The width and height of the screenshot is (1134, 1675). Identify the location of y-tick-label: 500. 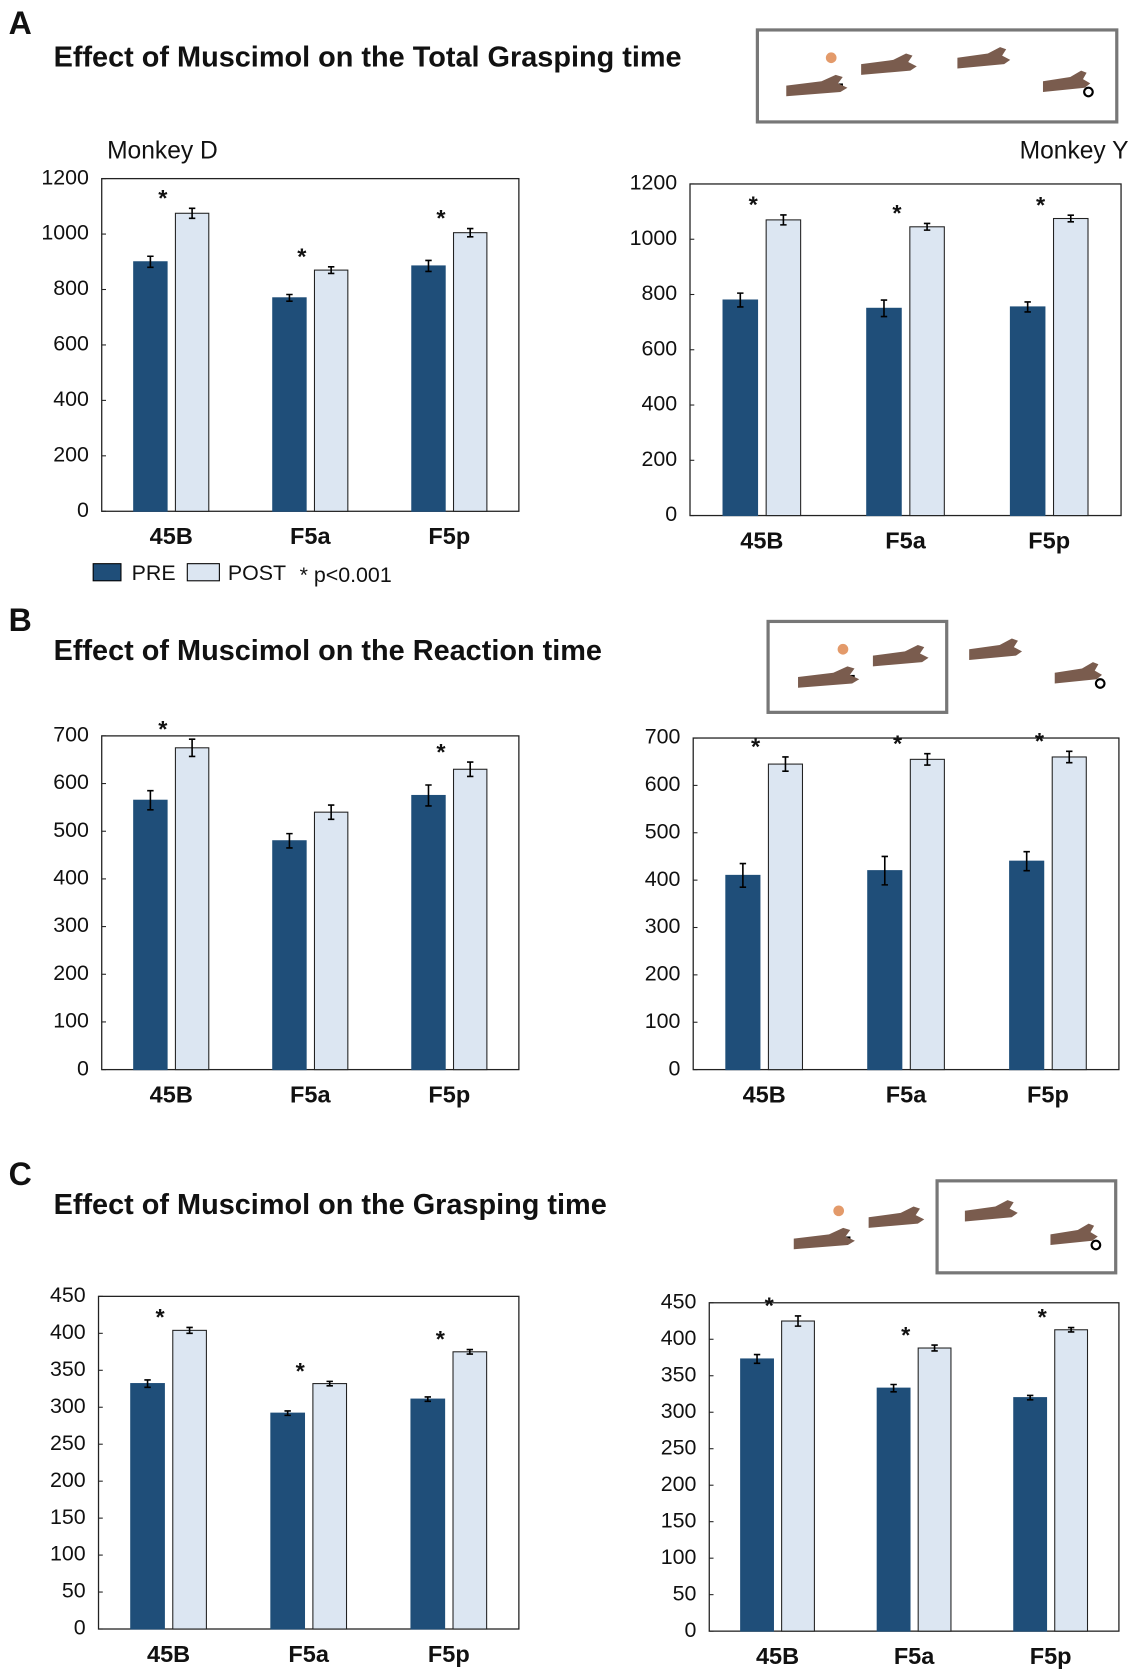
(663, 831).